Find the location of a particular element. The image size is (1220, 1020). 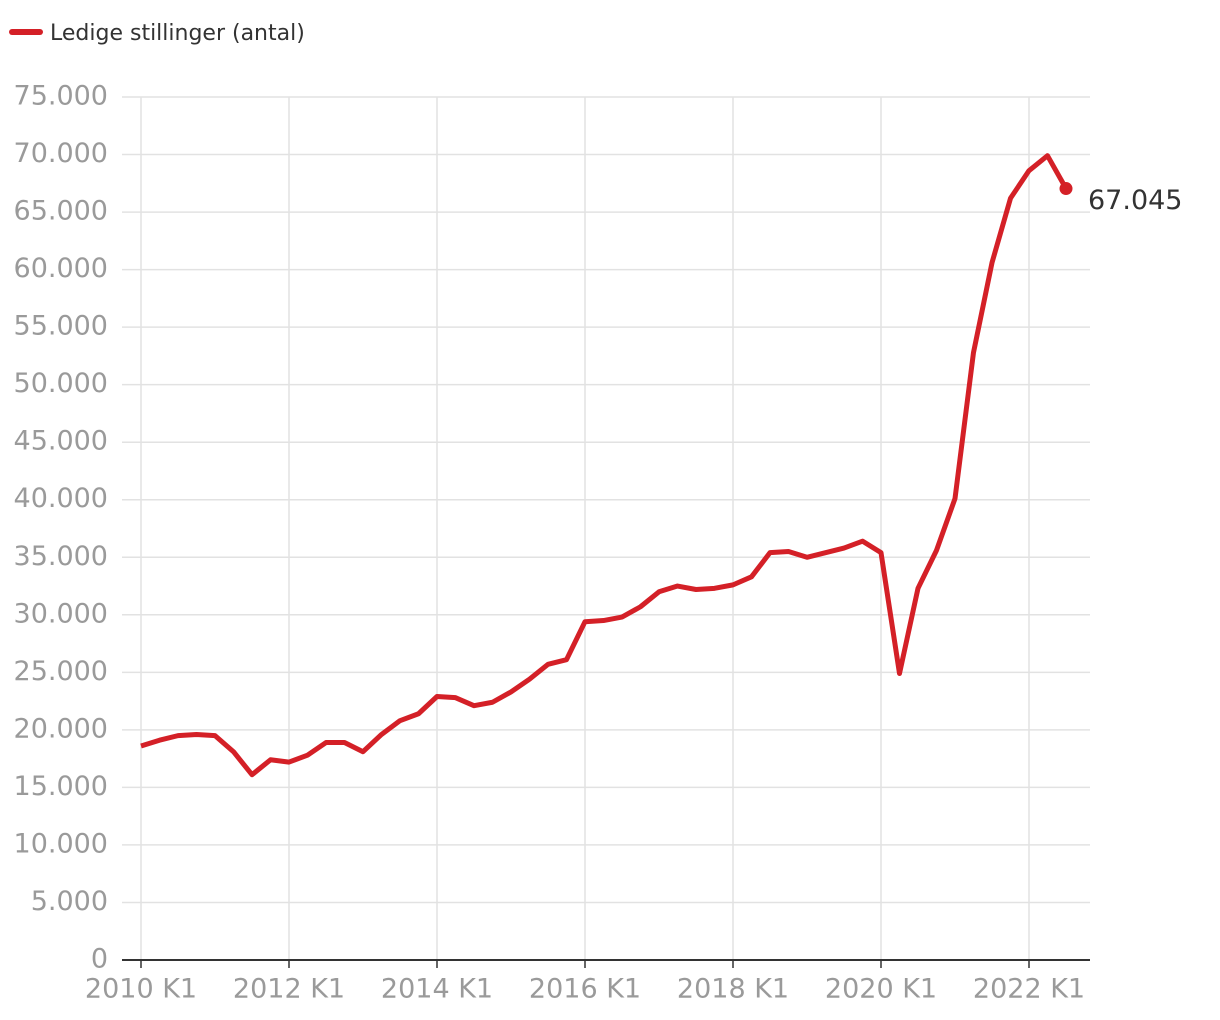

y-tick-label: 20.000 is located at coordinates (61, 728).